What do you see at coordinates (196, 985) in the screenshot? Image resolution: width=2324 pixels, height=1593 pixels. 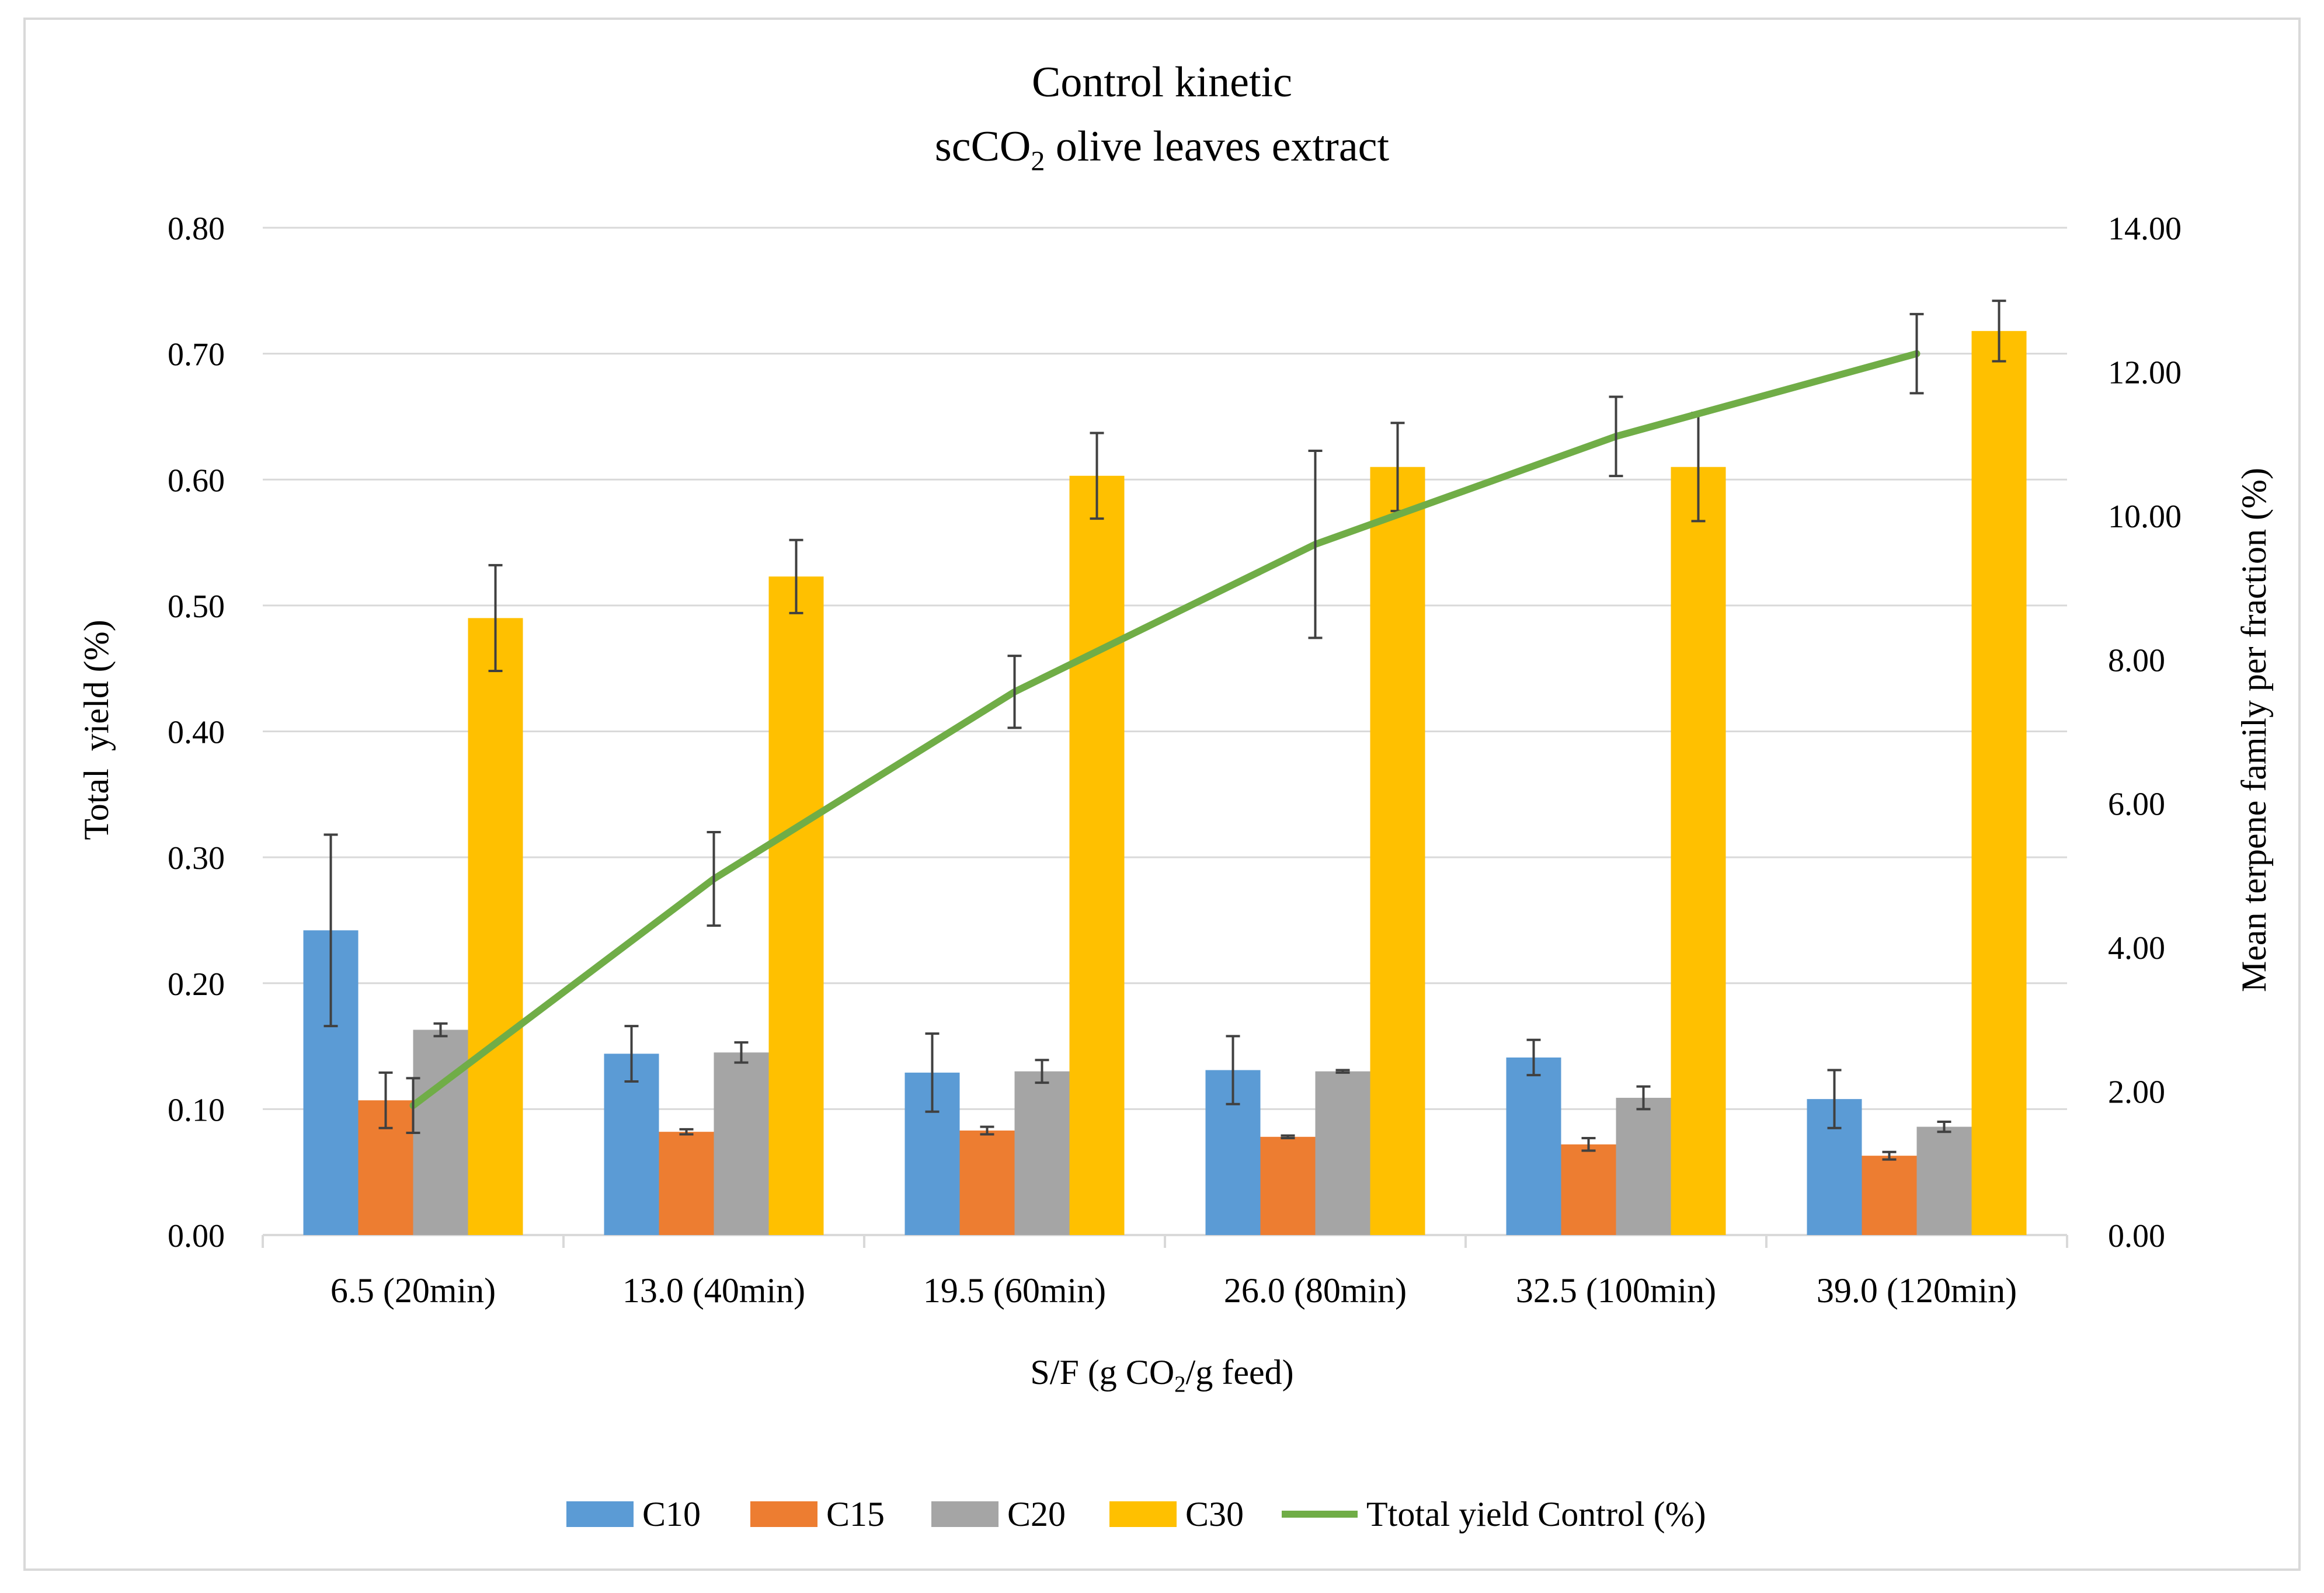 I see `y-tick-label: 0.20` at bounding box center [196, 985].